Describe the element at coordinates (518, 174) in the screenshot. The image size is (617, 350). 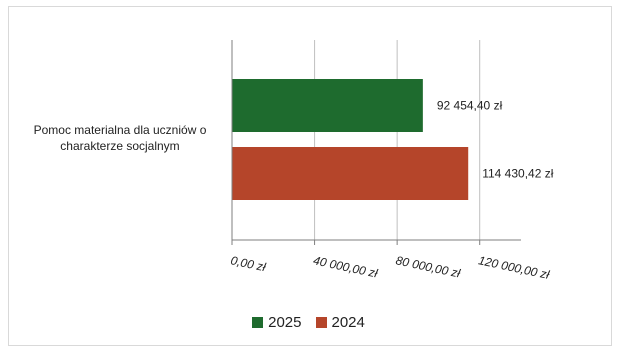
I see `data-label-2024: 114 430,42 zł` at that location.